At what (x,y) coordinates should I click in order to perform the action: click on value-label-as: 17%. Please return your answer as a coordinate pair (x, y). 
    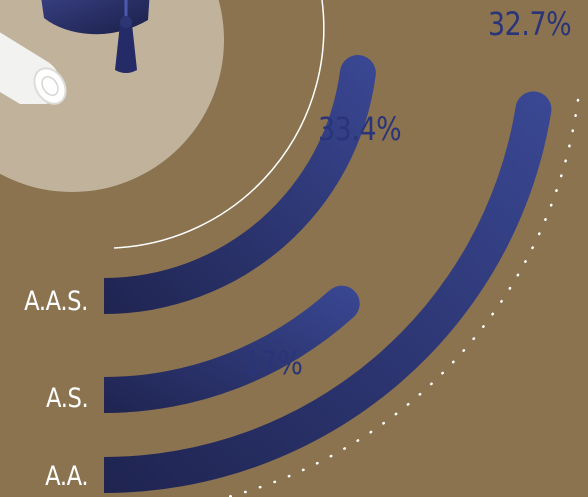
    Looking at the image, I should click on (273, 363).